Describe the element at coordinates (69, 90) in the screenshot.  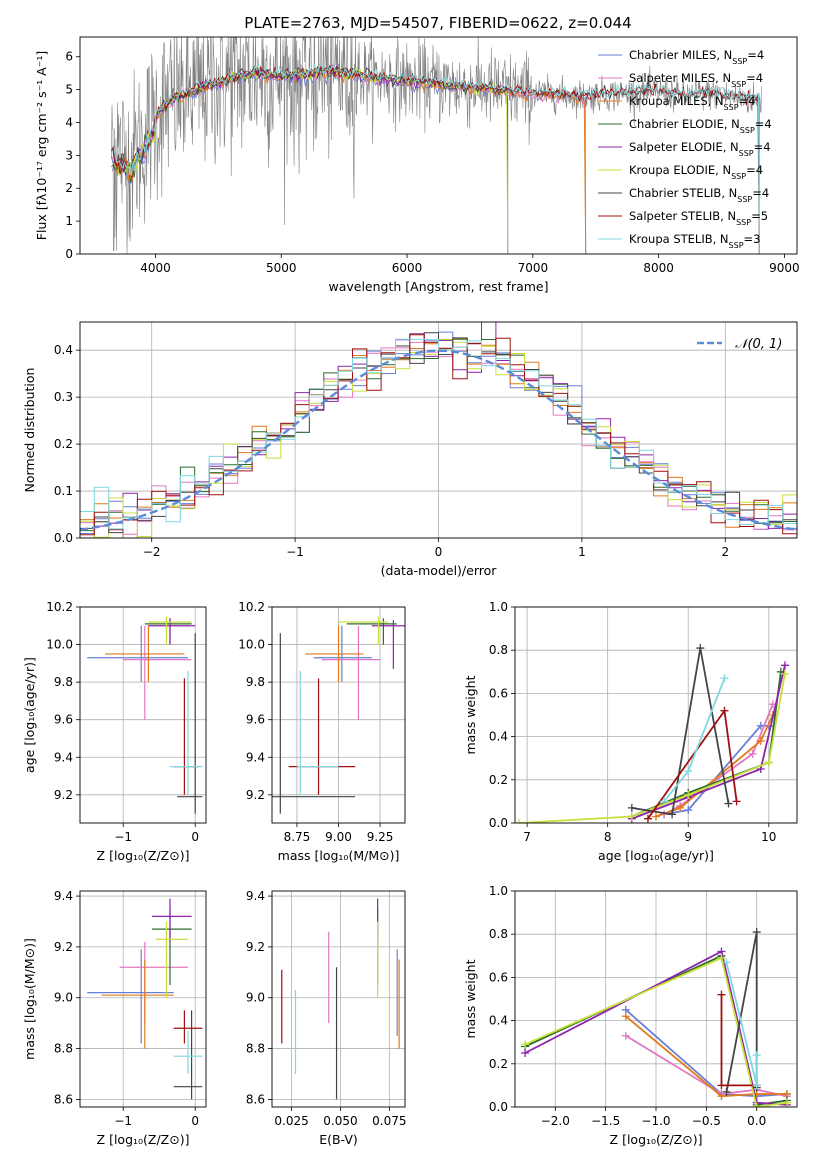
I see `spectrum-ytick-label: 5` at that location.